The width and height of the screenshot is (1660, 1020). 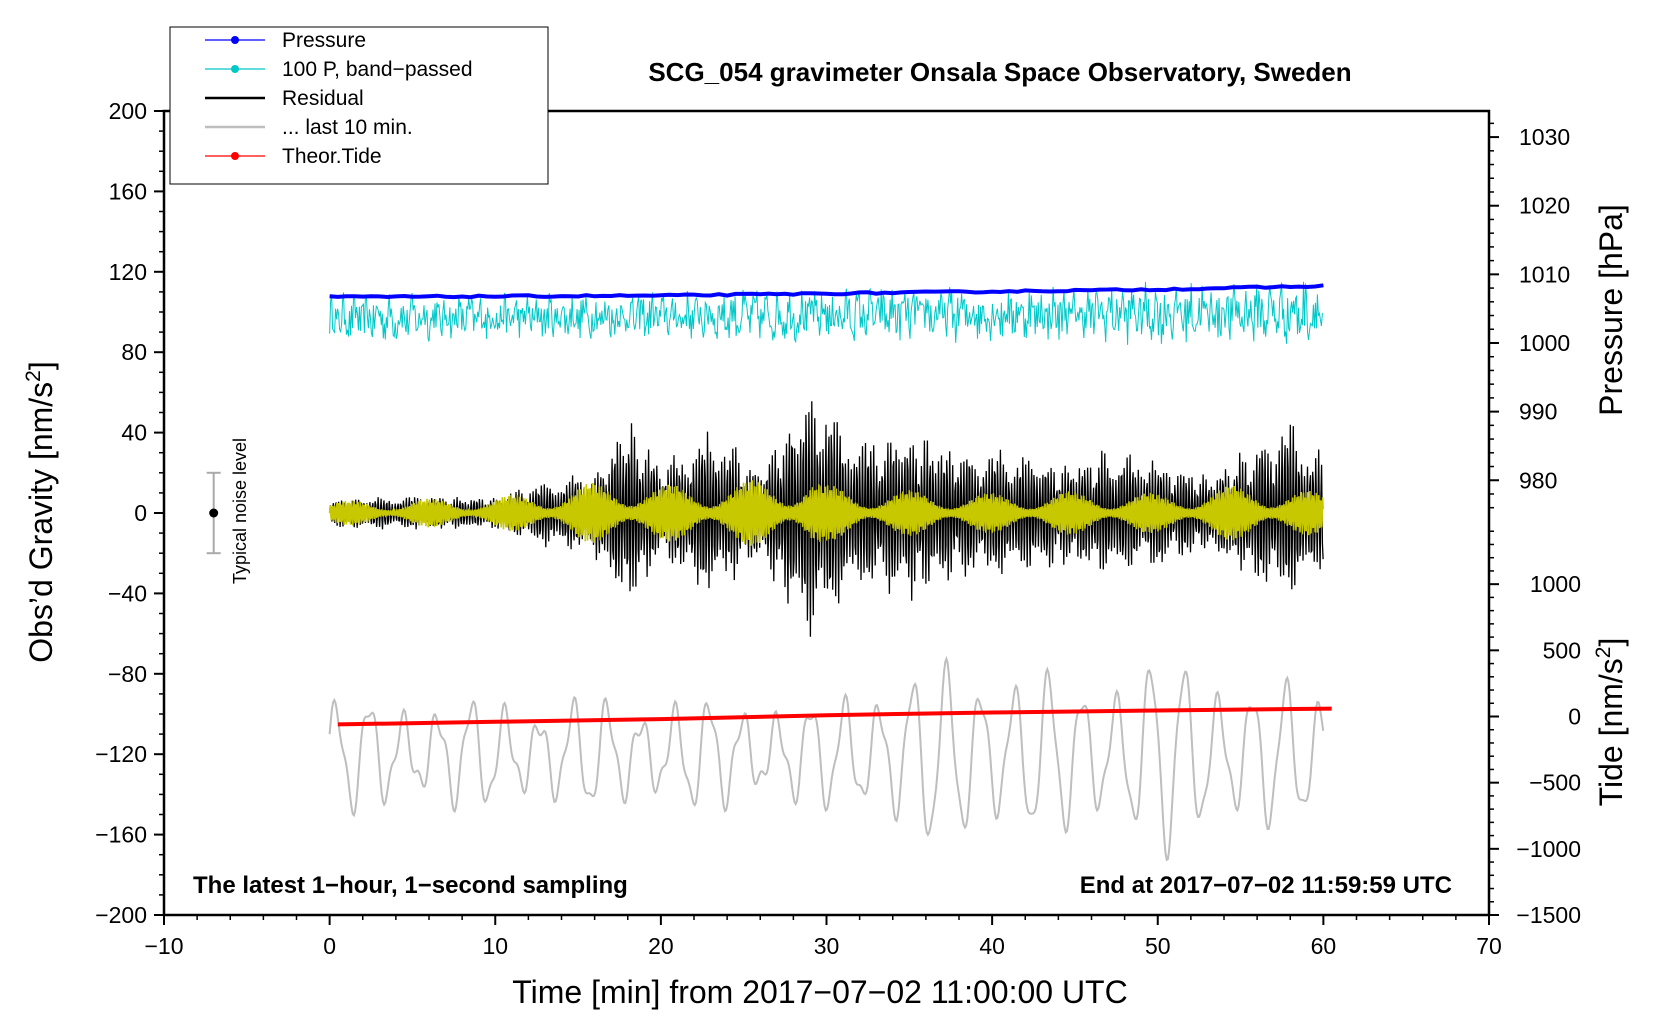 I want to click on tide-title-main: Tide [nm/s, so click(x=1611, y=732).